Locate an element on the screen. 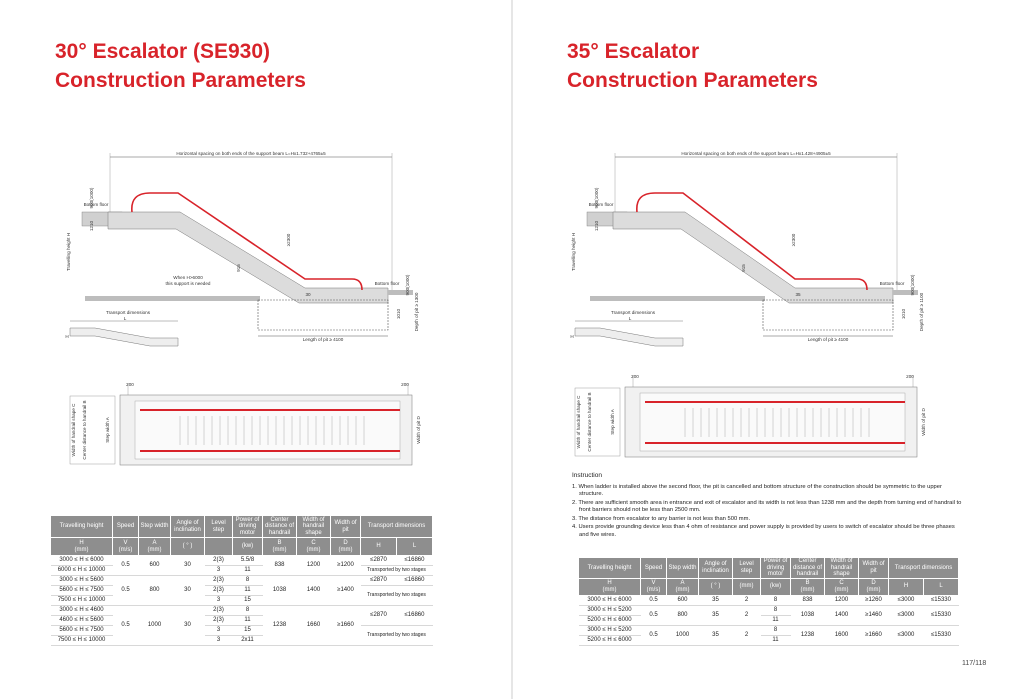 Image resolution: width=1024 pixels, height=699 pixels. diagram-label: Step width A is located at coordinates (107, 429).